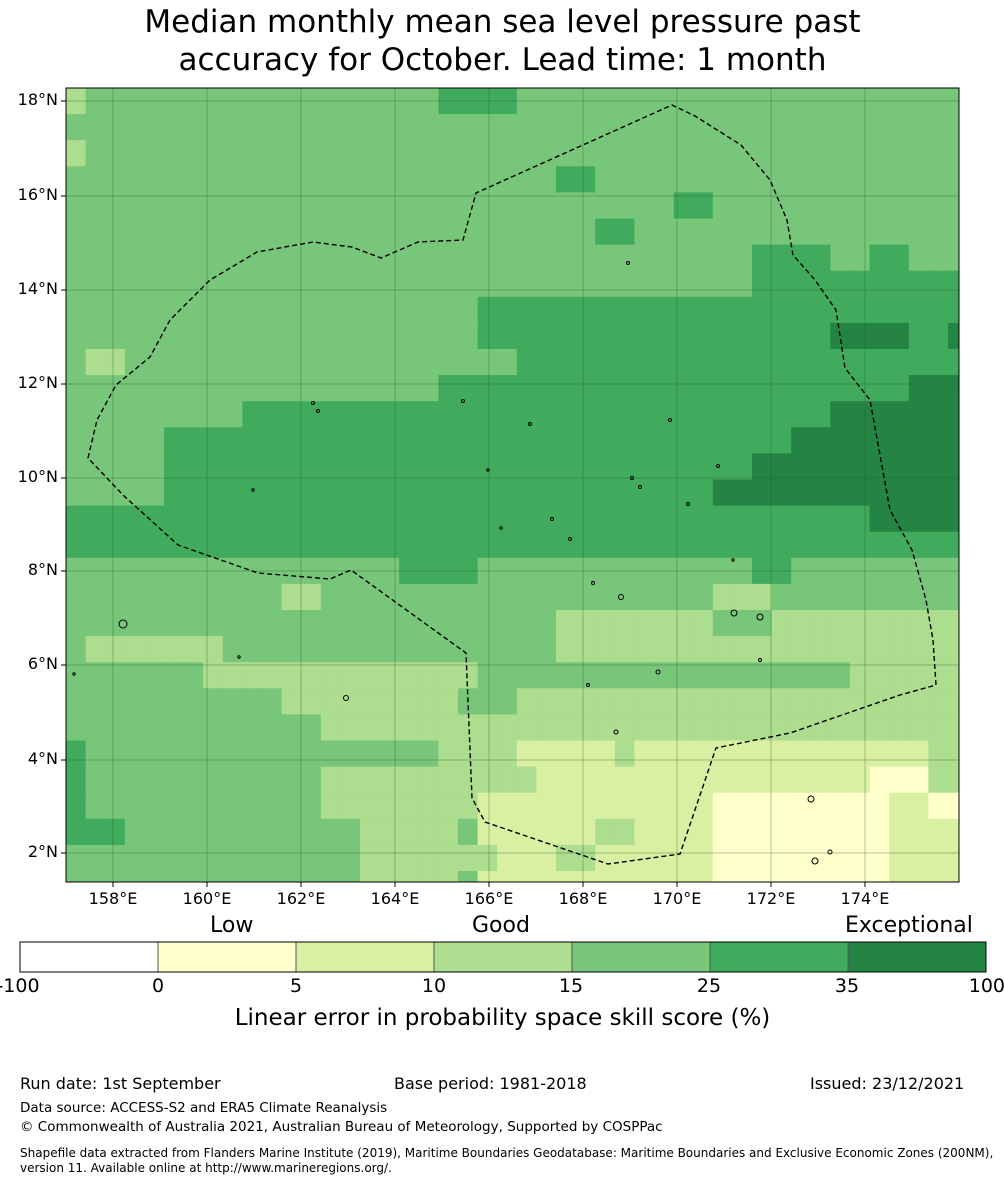 The image size is (1005, 1185). Describe the element at coordinates (318, 411) in the screenshot. I see `island-outline` at that location.